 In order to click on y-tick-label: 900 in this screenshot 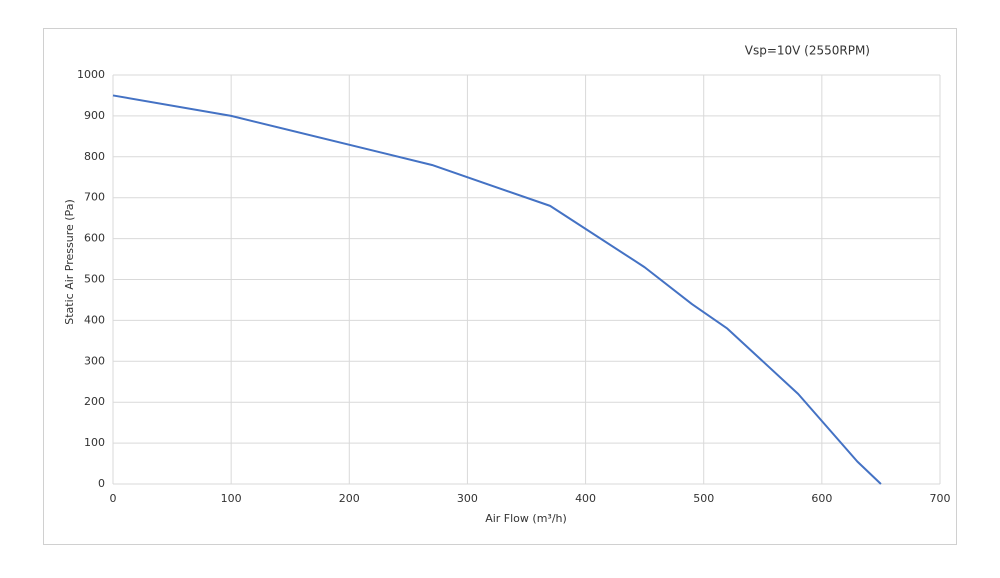, I will do `click(94, 115)`.